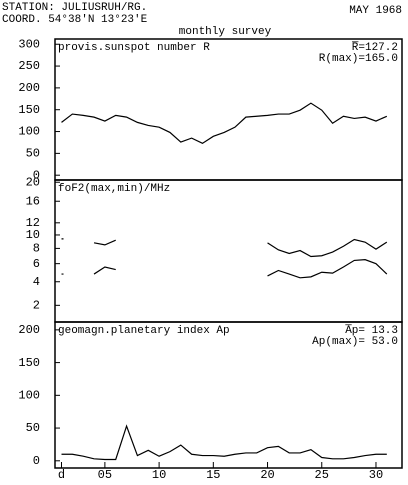 This screenshot has width=408, height=485. I want to click on y-tick-label: 12, so click(33, 223).